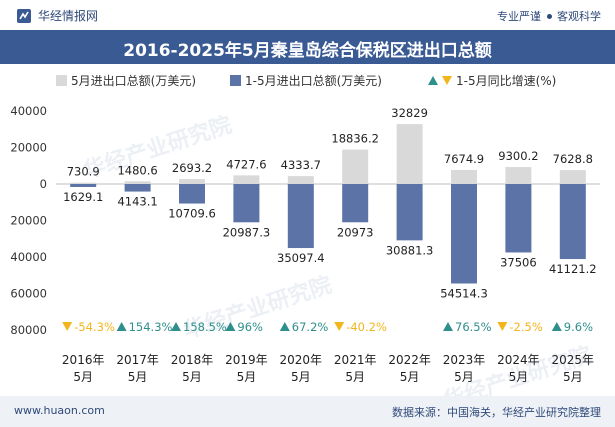 This screenshot has width=615, height=427. What do you see at coordinates (579, 16) in the screenshot?
I see `tagline-right: 客观科学` at bounding box center [579, 16].